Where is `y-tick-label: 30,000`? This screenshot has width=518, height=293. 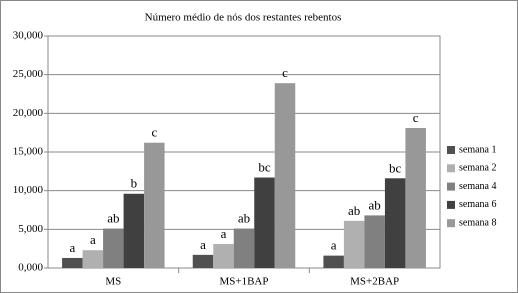 y-tick-label: 30,000 is located at coordinates (28, 36).